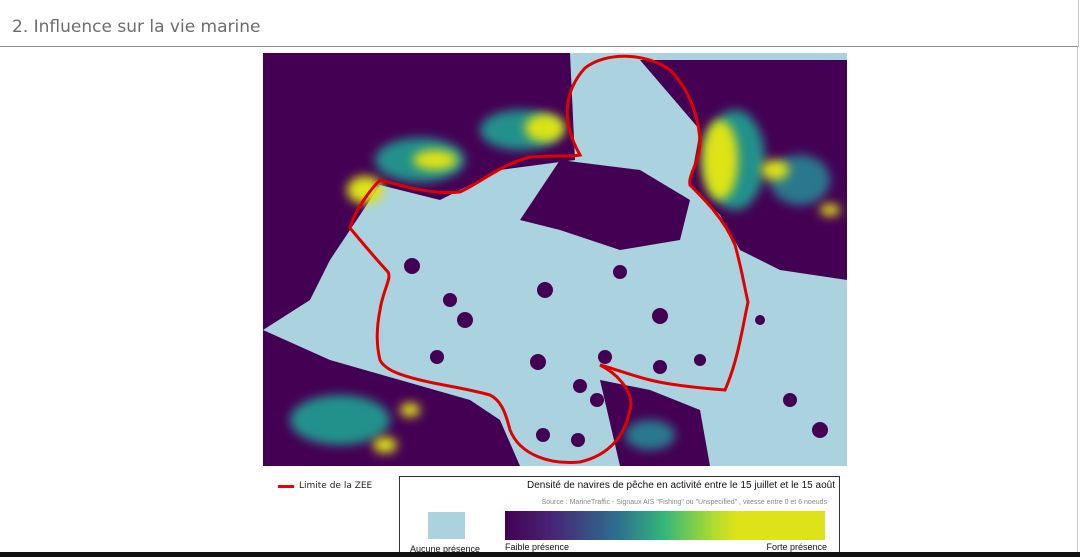  What do you see at coordinates (537, 547) in the screenshot?
I see `low-presence-label: Faible présence` at bounding box center [537, 547].